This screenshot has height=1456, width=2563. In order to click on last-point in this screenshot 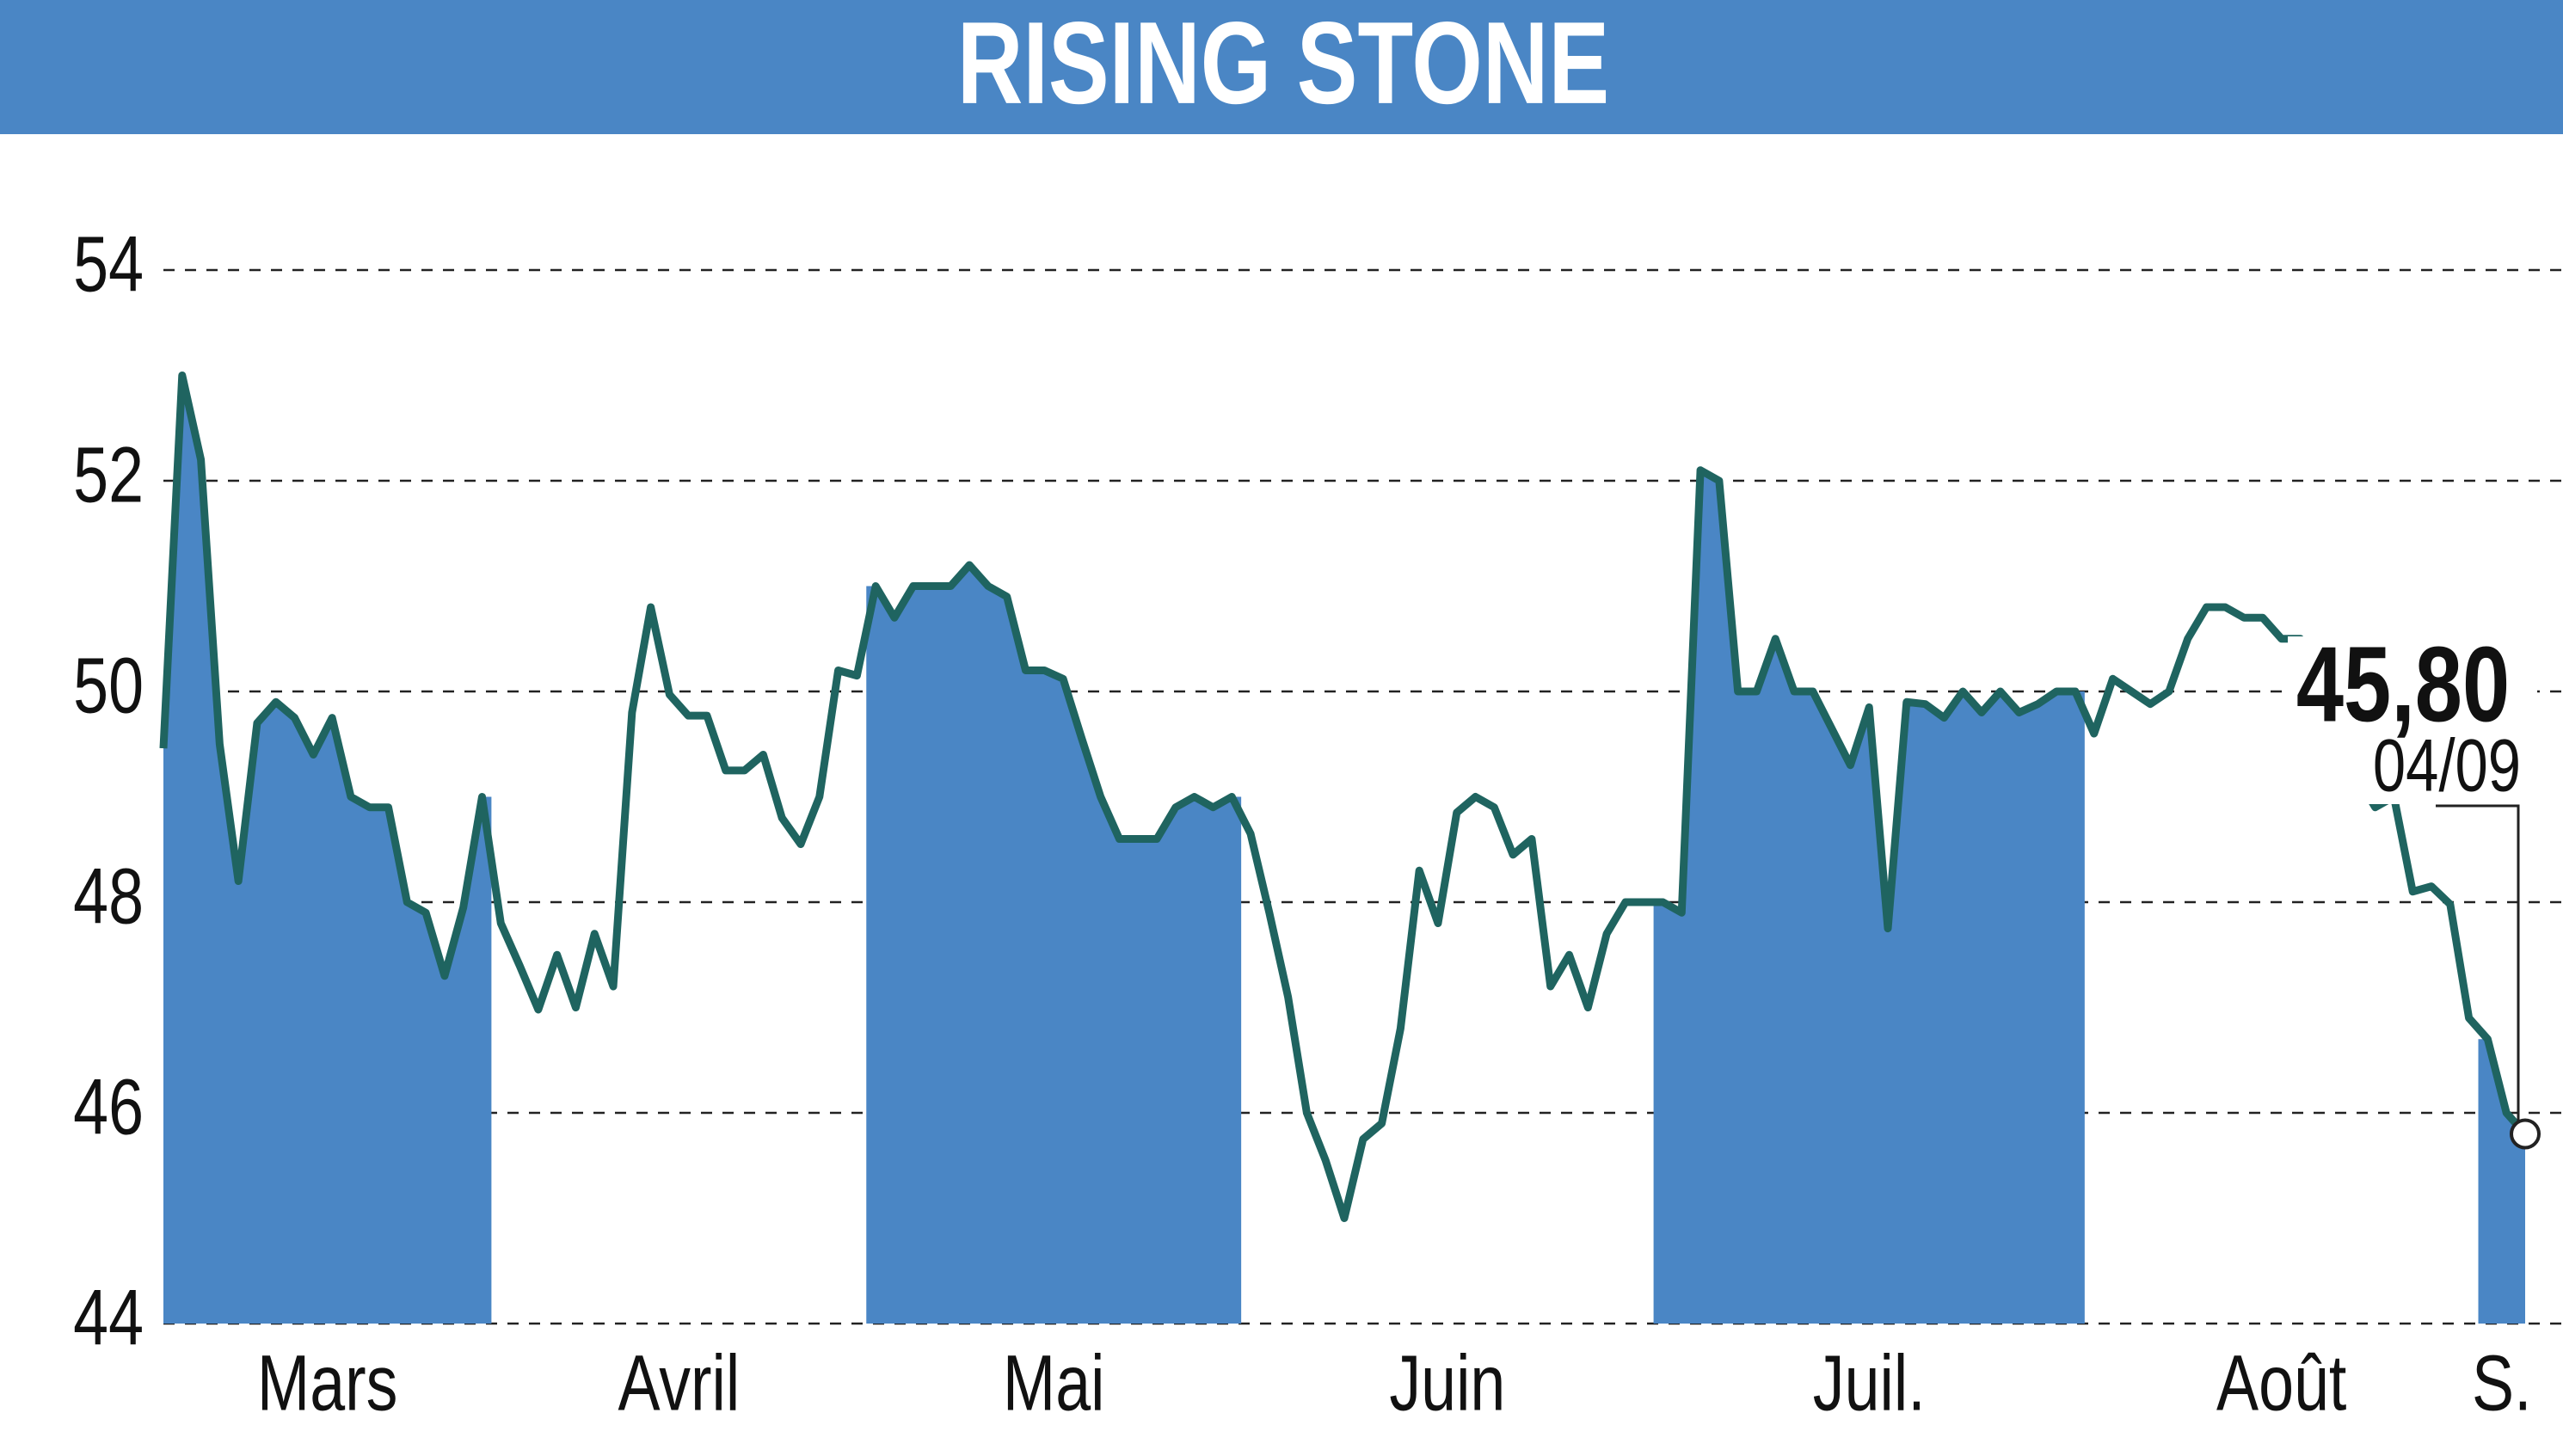, I will do `click(2525, 1134)`.